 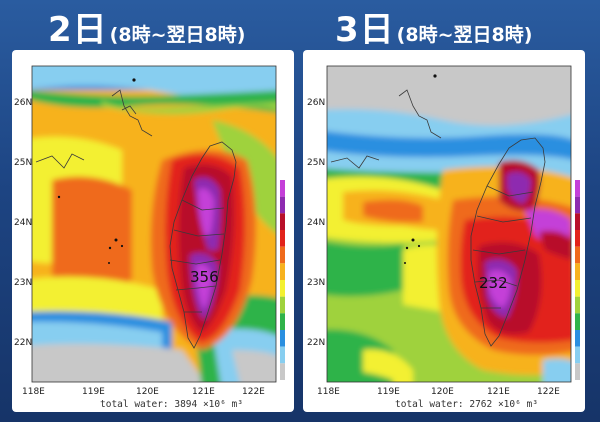 What do you see at coordinates (466, 404) in the screenshot?
I see `total-water-label: total water: 2762 ×10⁶ m³` at bounding box center [466, 404].